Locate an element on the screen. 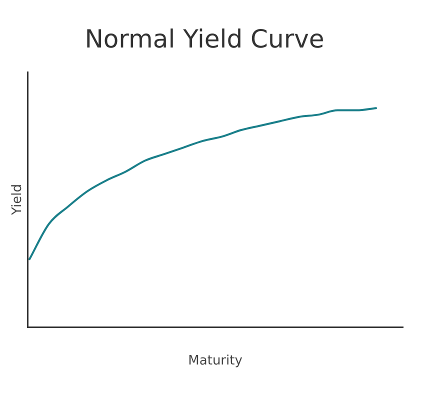 The image size is (427, 393). x-axis-title: Maturity is located at coordinates (215, 361).